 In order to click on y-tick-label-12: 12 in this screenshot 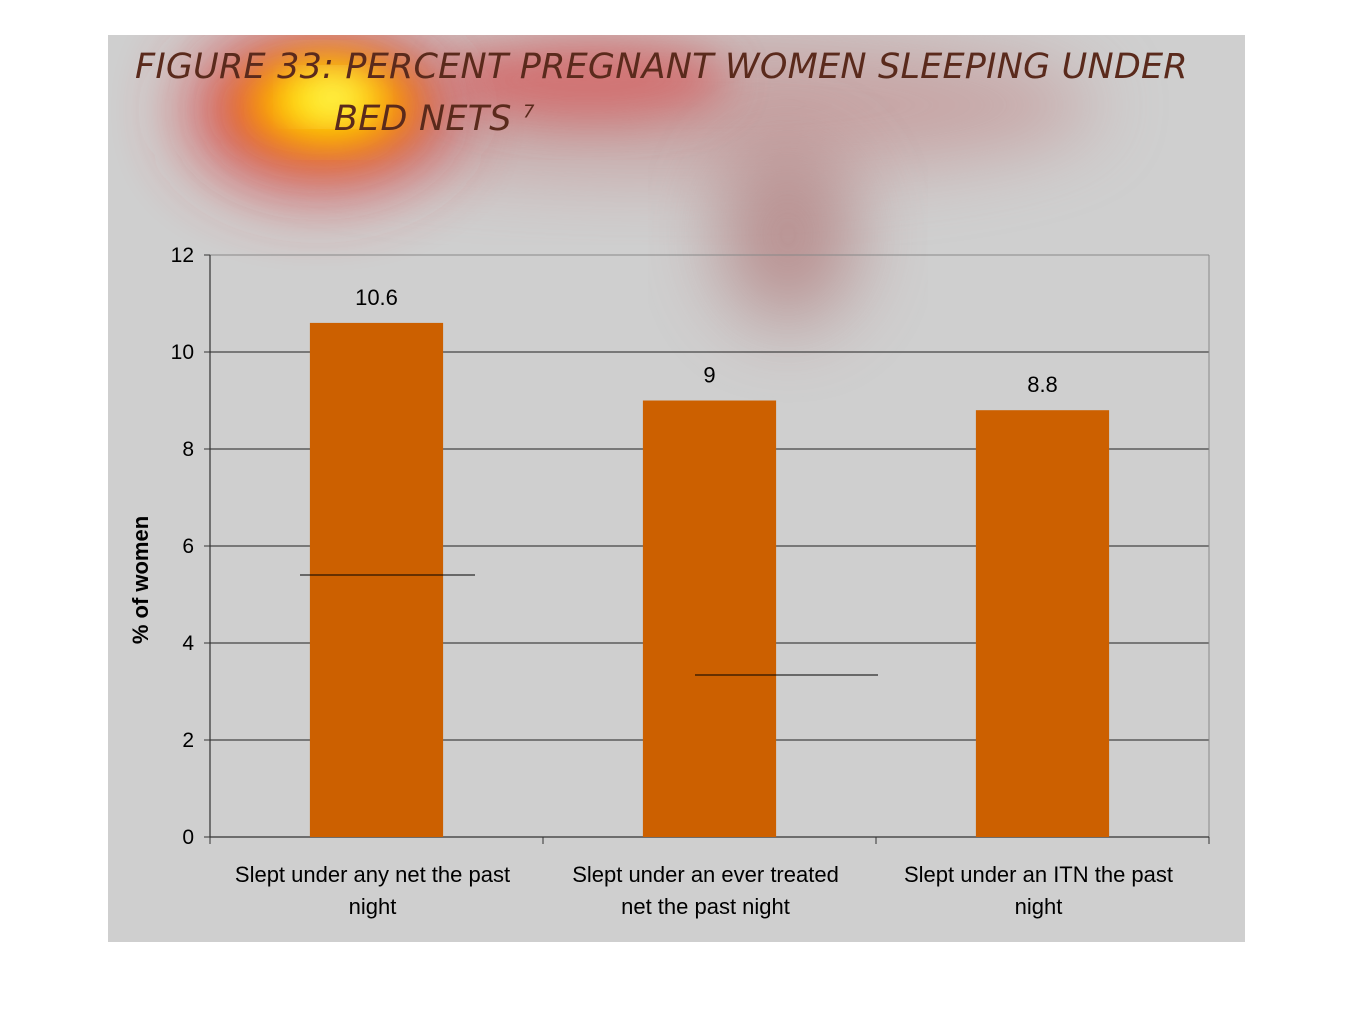, I will do `click(182, 255)`.